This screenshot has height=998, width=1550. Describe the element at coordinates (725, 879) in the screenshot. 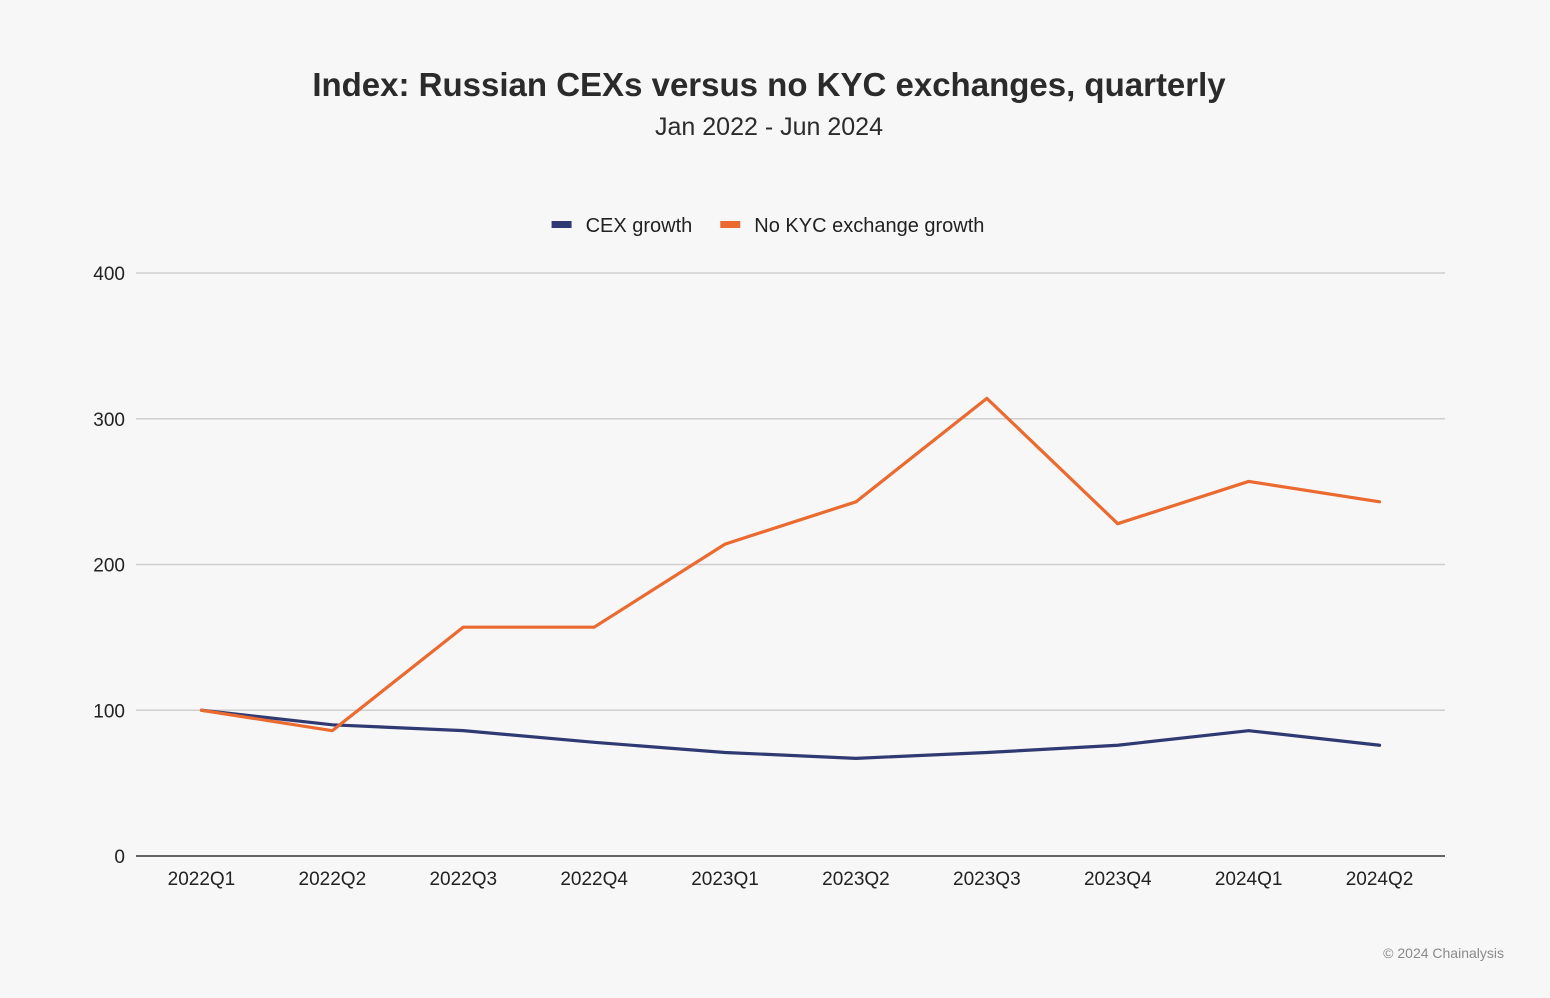

I see `x-tick-label: 2023Q1` at that location.